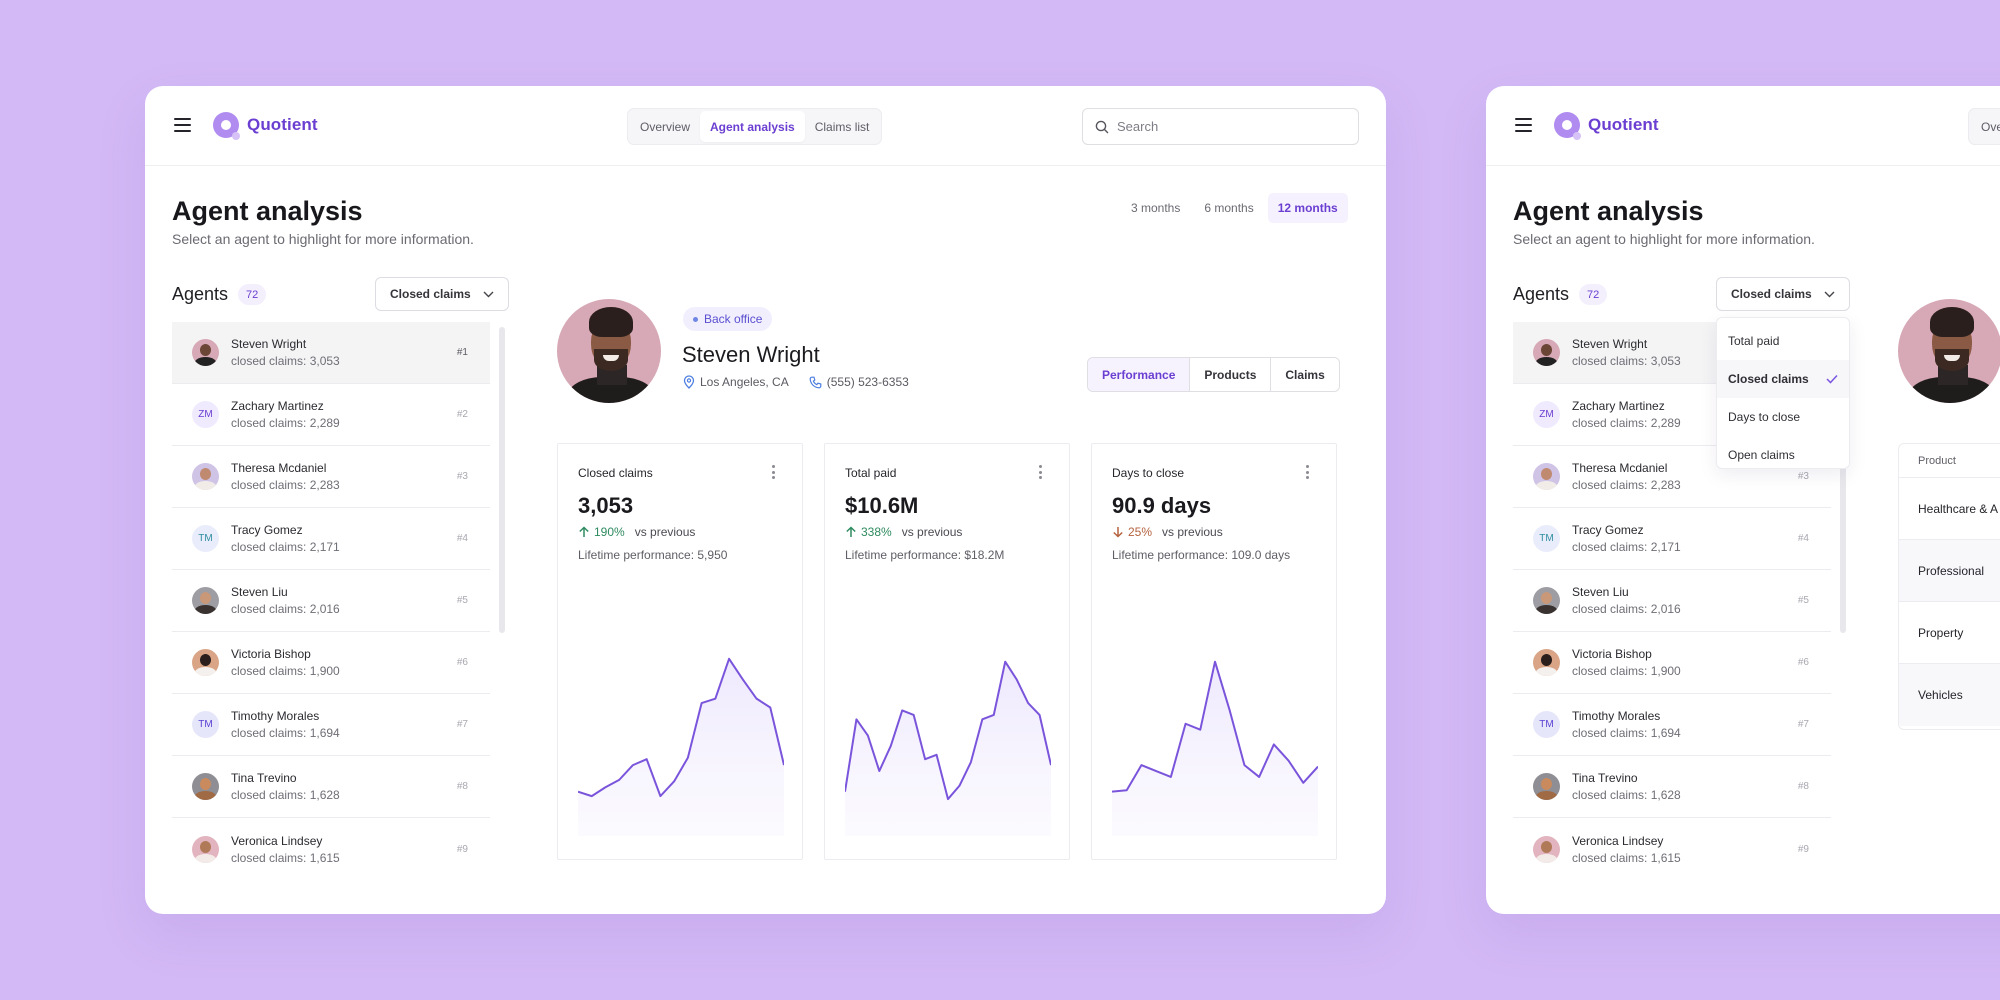 This screenshot has height=1000, width=2000. I want to click on agent-metric: closed claims: 1,615, so click(1626, 857).